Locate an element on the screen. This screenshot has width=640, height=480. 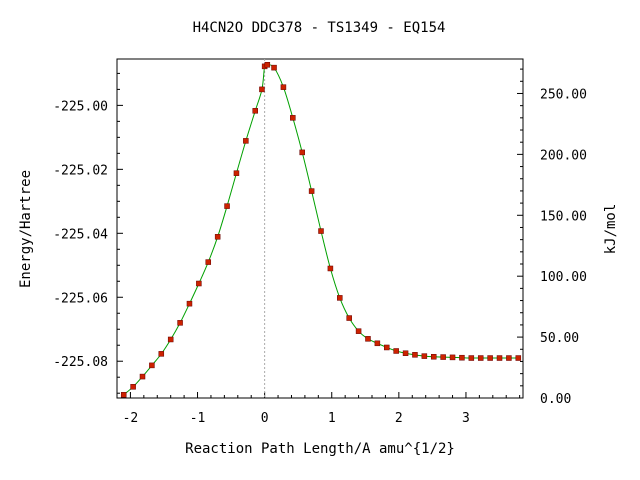
chart-title: H4CN2O DDC378 - TS1349 - EQ154 is located at coordinates (319, 28).